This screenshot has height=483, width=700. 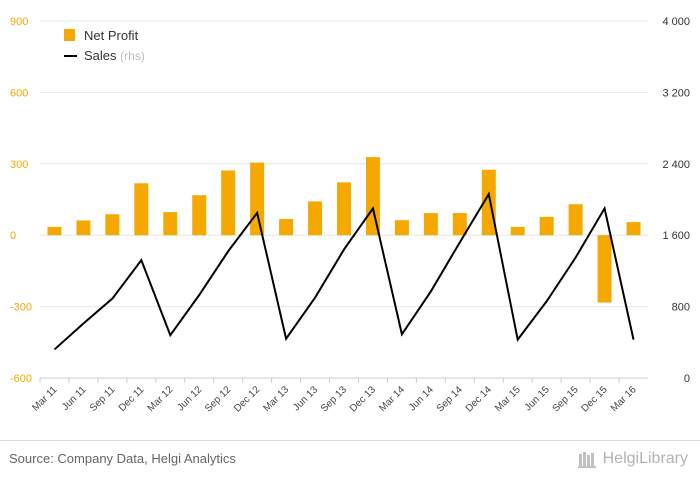 I want to click on legend-label-rhs: (rhs), so click(x=132, y=56).